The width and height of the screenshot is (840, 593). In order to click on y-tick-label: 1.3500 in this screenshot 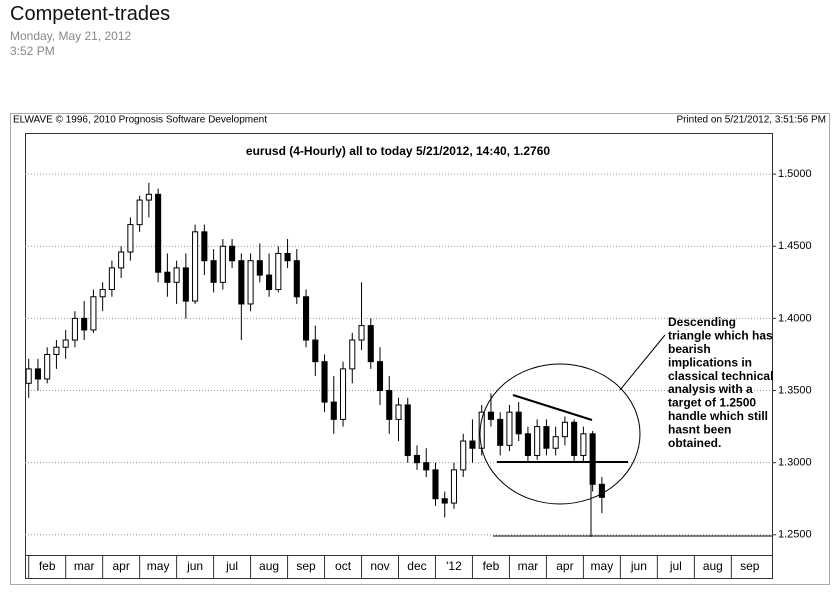, I will do `click(795, 390)`.